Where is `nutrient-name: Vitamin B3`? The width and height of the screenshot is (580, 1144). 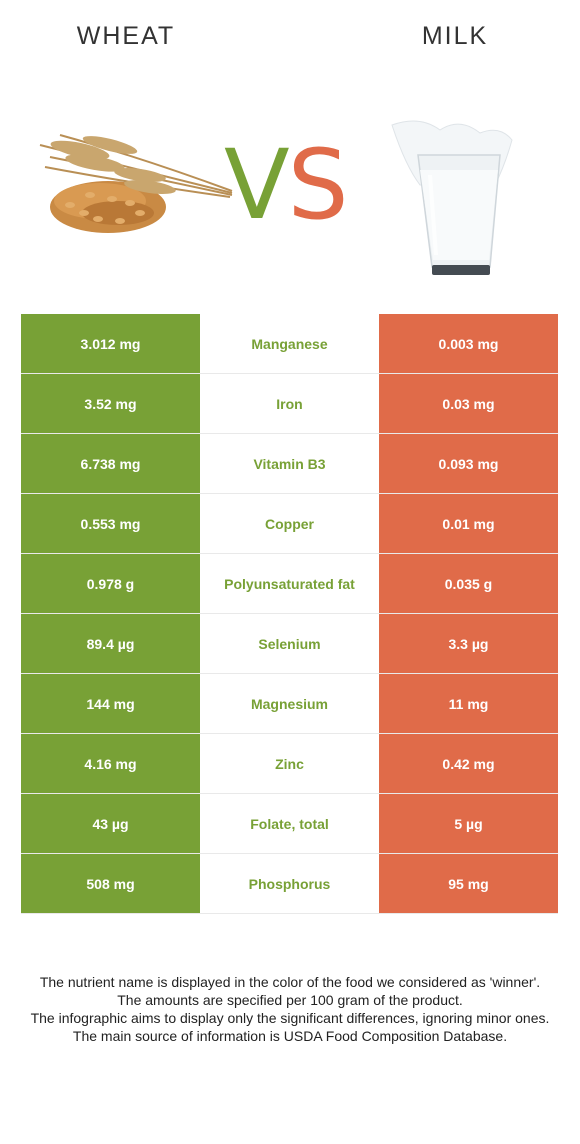 nutrient-name: Vitamin B3 is located at coordinates (289, 463).